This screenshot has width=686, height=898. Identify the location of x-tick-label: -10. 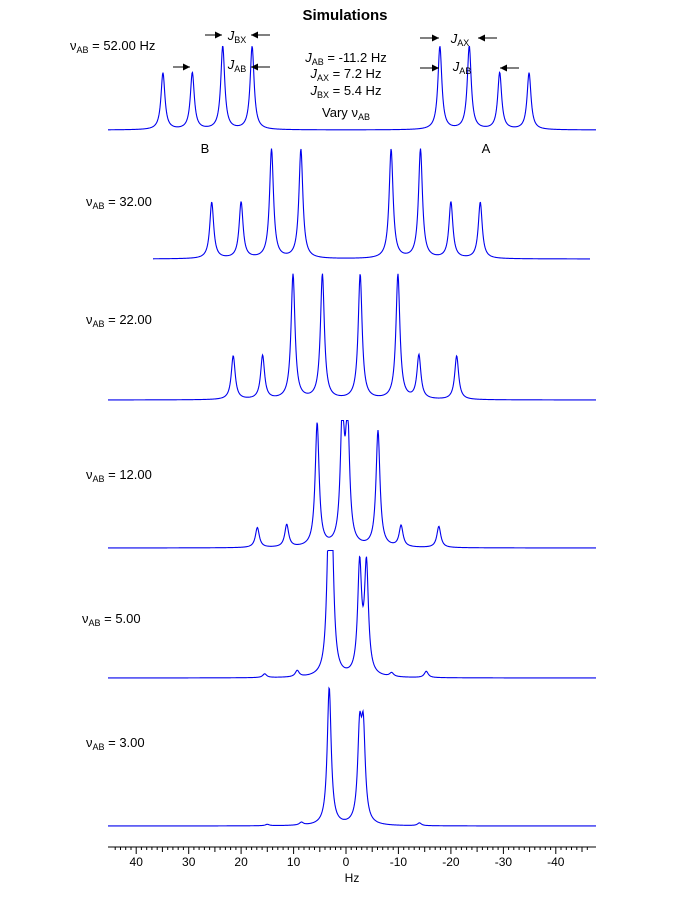
(399, 862).